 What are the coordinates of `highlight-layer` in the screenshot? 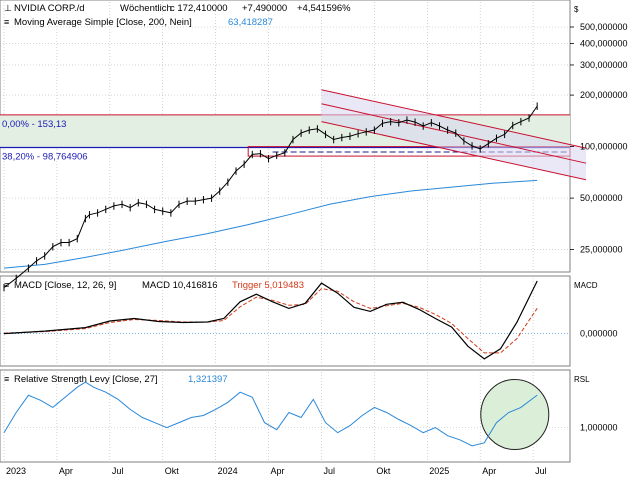 It's located at (515, 414).